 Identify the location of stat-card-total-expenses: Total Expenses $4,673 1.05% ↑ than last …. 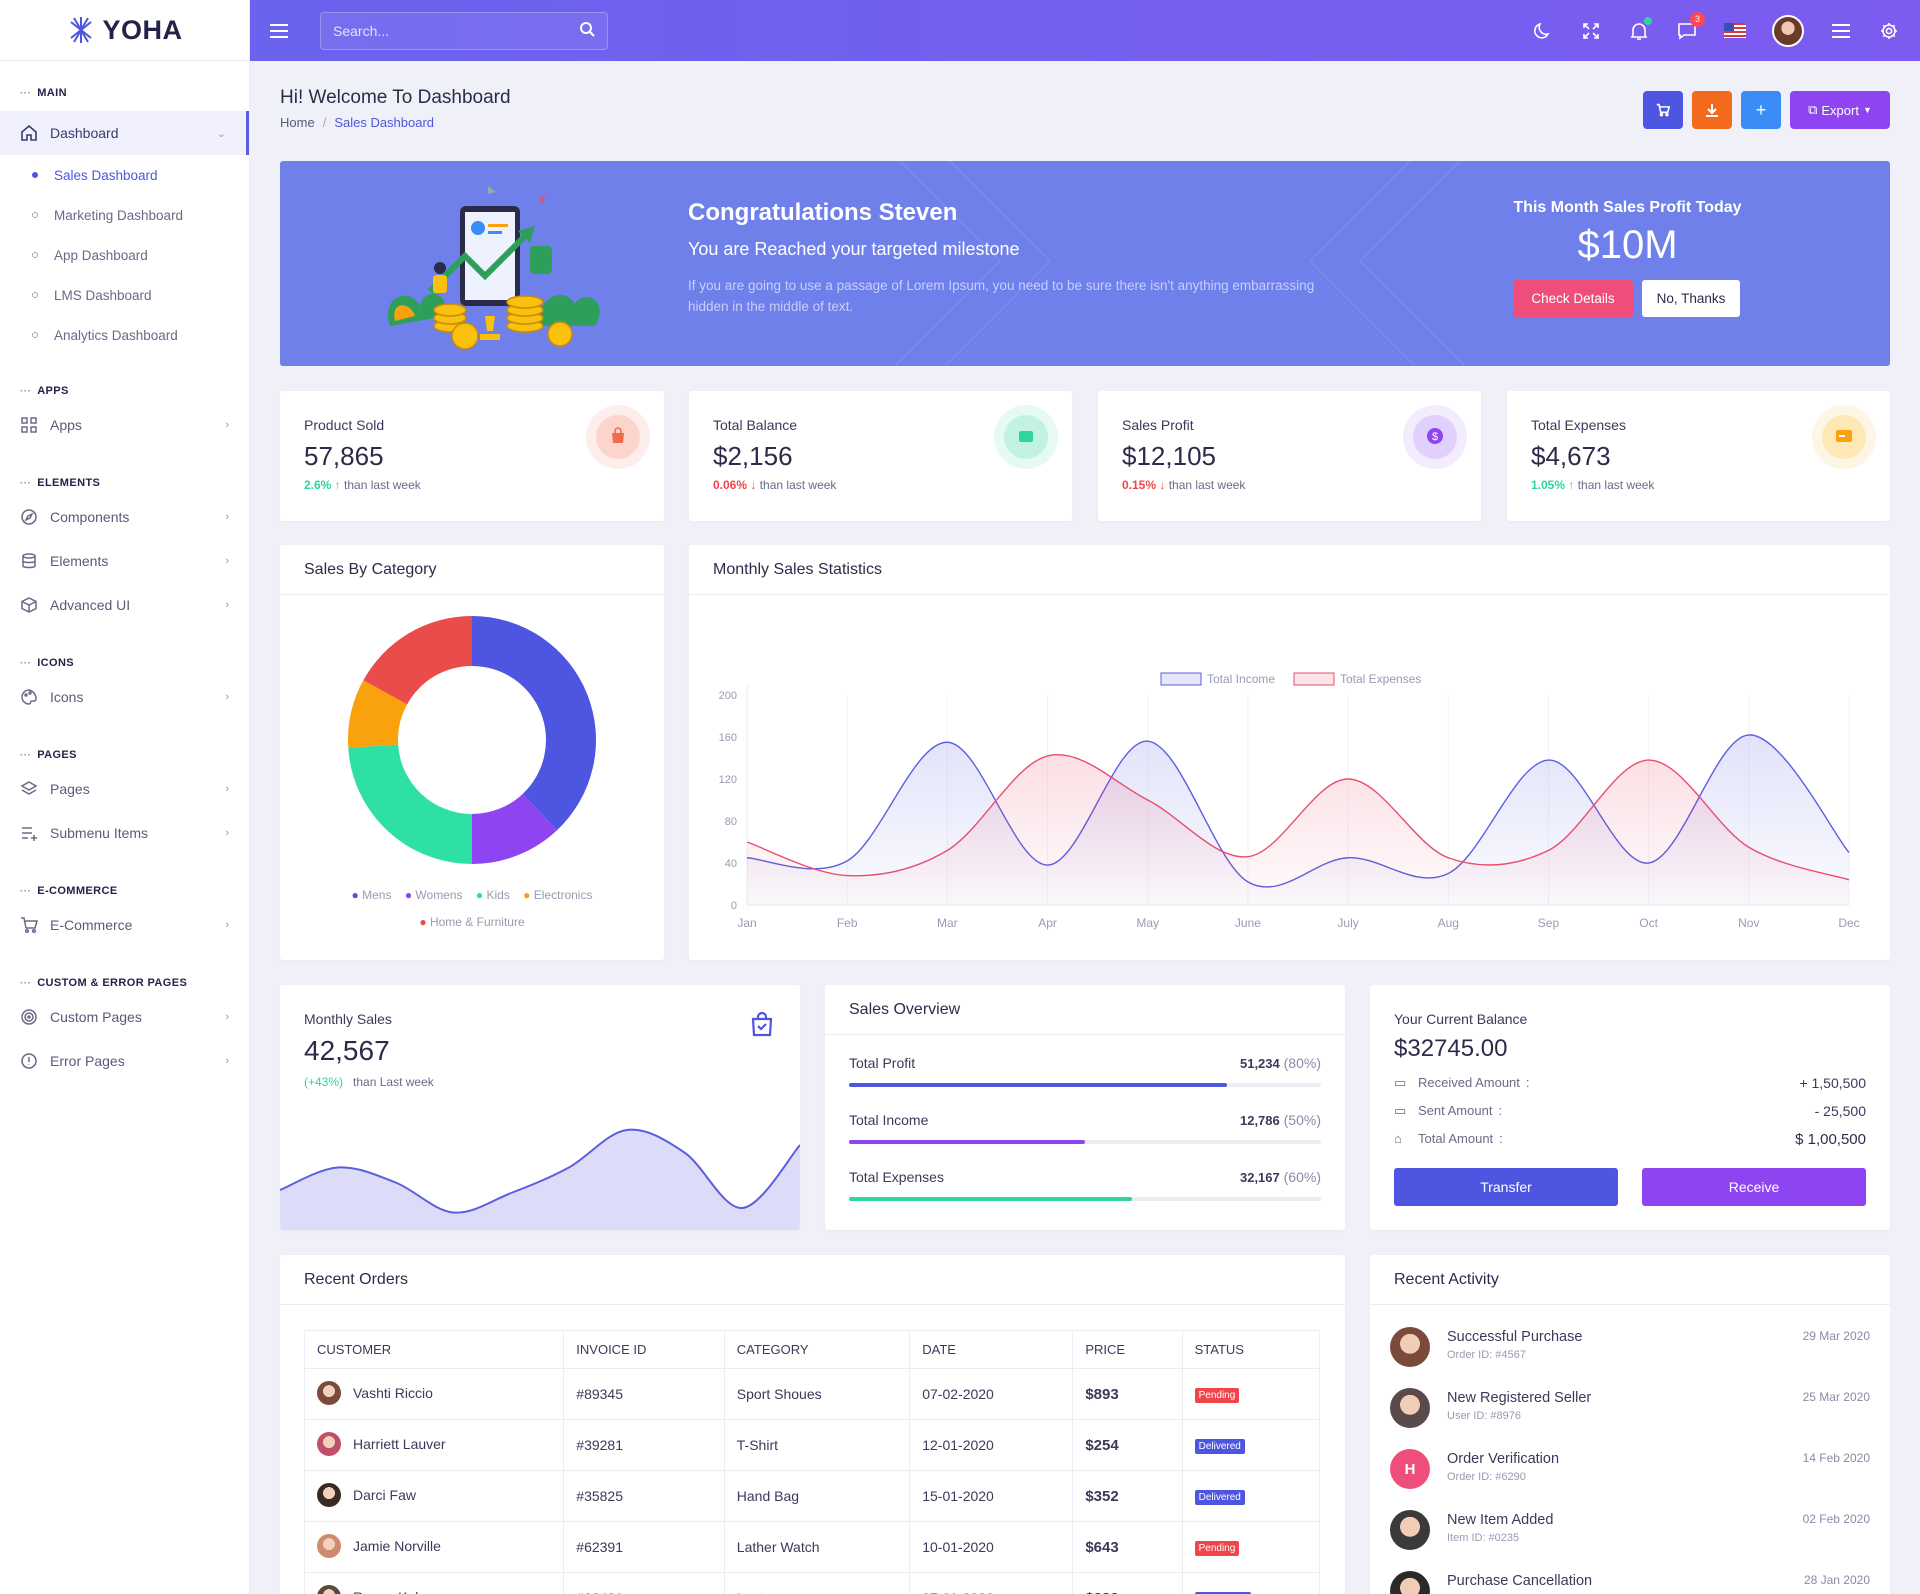
(1698, 456).